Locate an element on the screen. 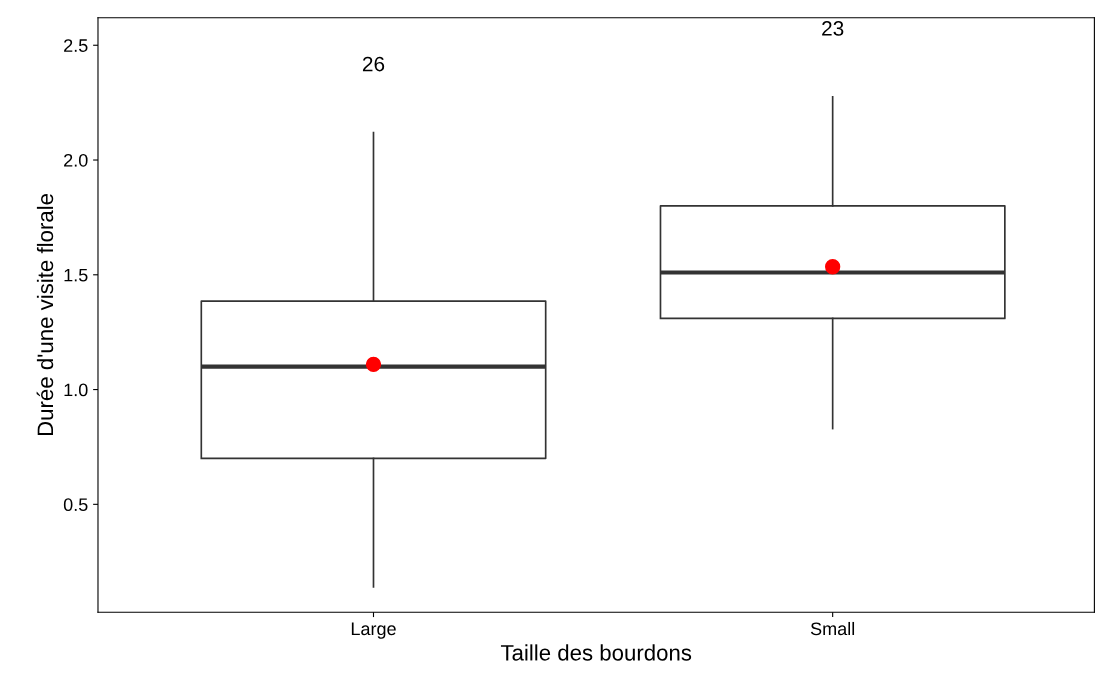 The image size is (1101, 681). x-tick-label: Large is located at coordinates (373, 630).